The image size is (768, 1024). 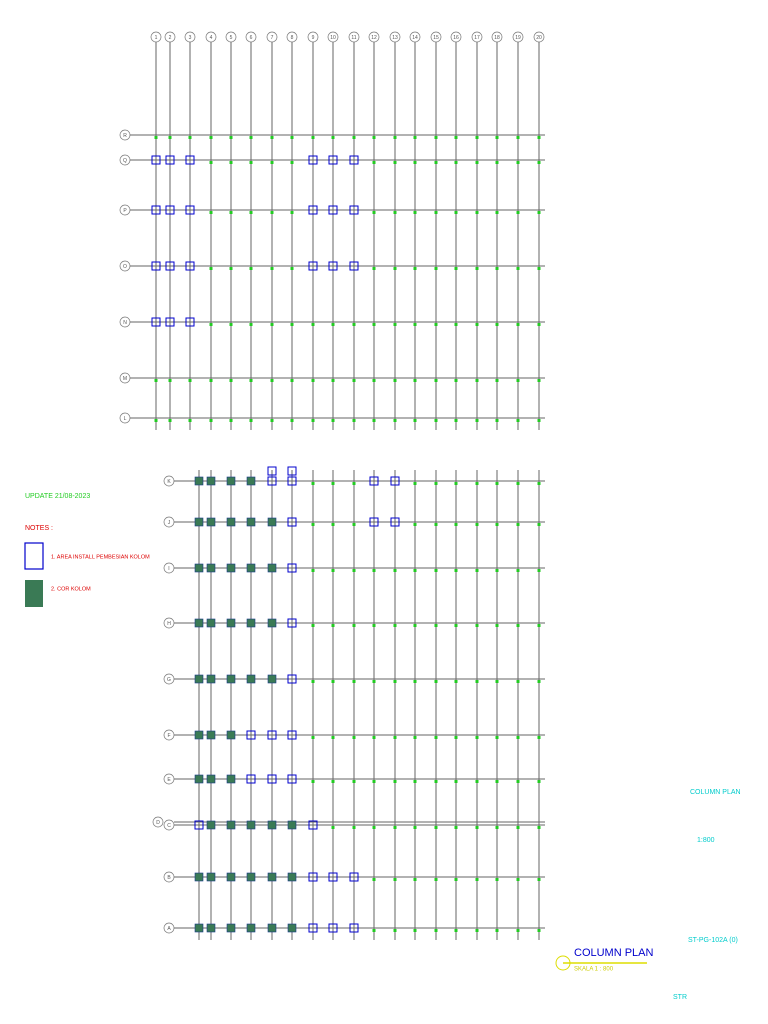 What do you see at coordinates (374, 38) in the screenshot?
I see `column-label: 12` at bounding box center [374, 38].